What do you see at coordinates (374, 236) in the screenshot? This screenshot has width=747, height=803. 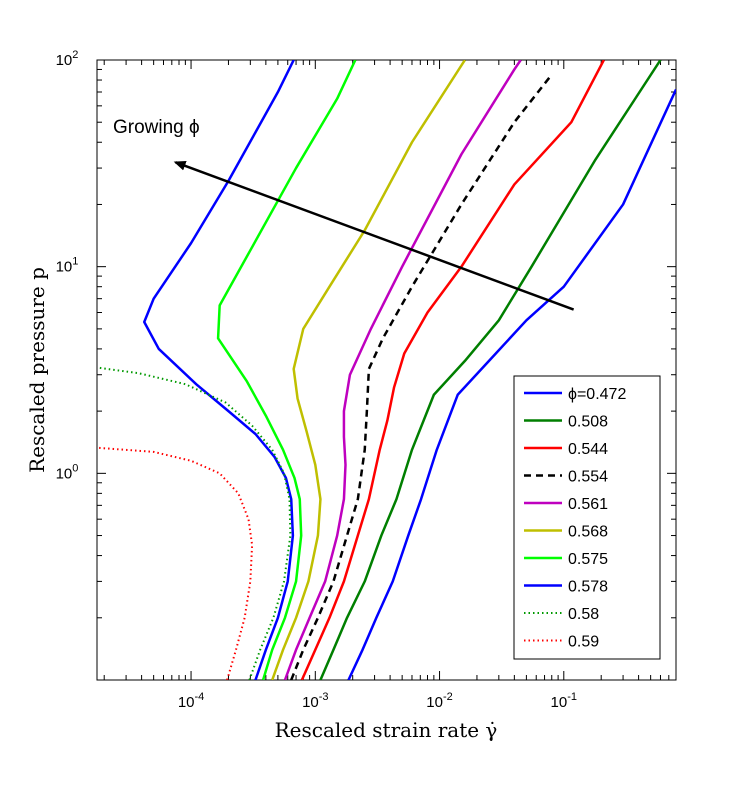 I see `growing-phi-arrow` at bounding box center [374, 236].